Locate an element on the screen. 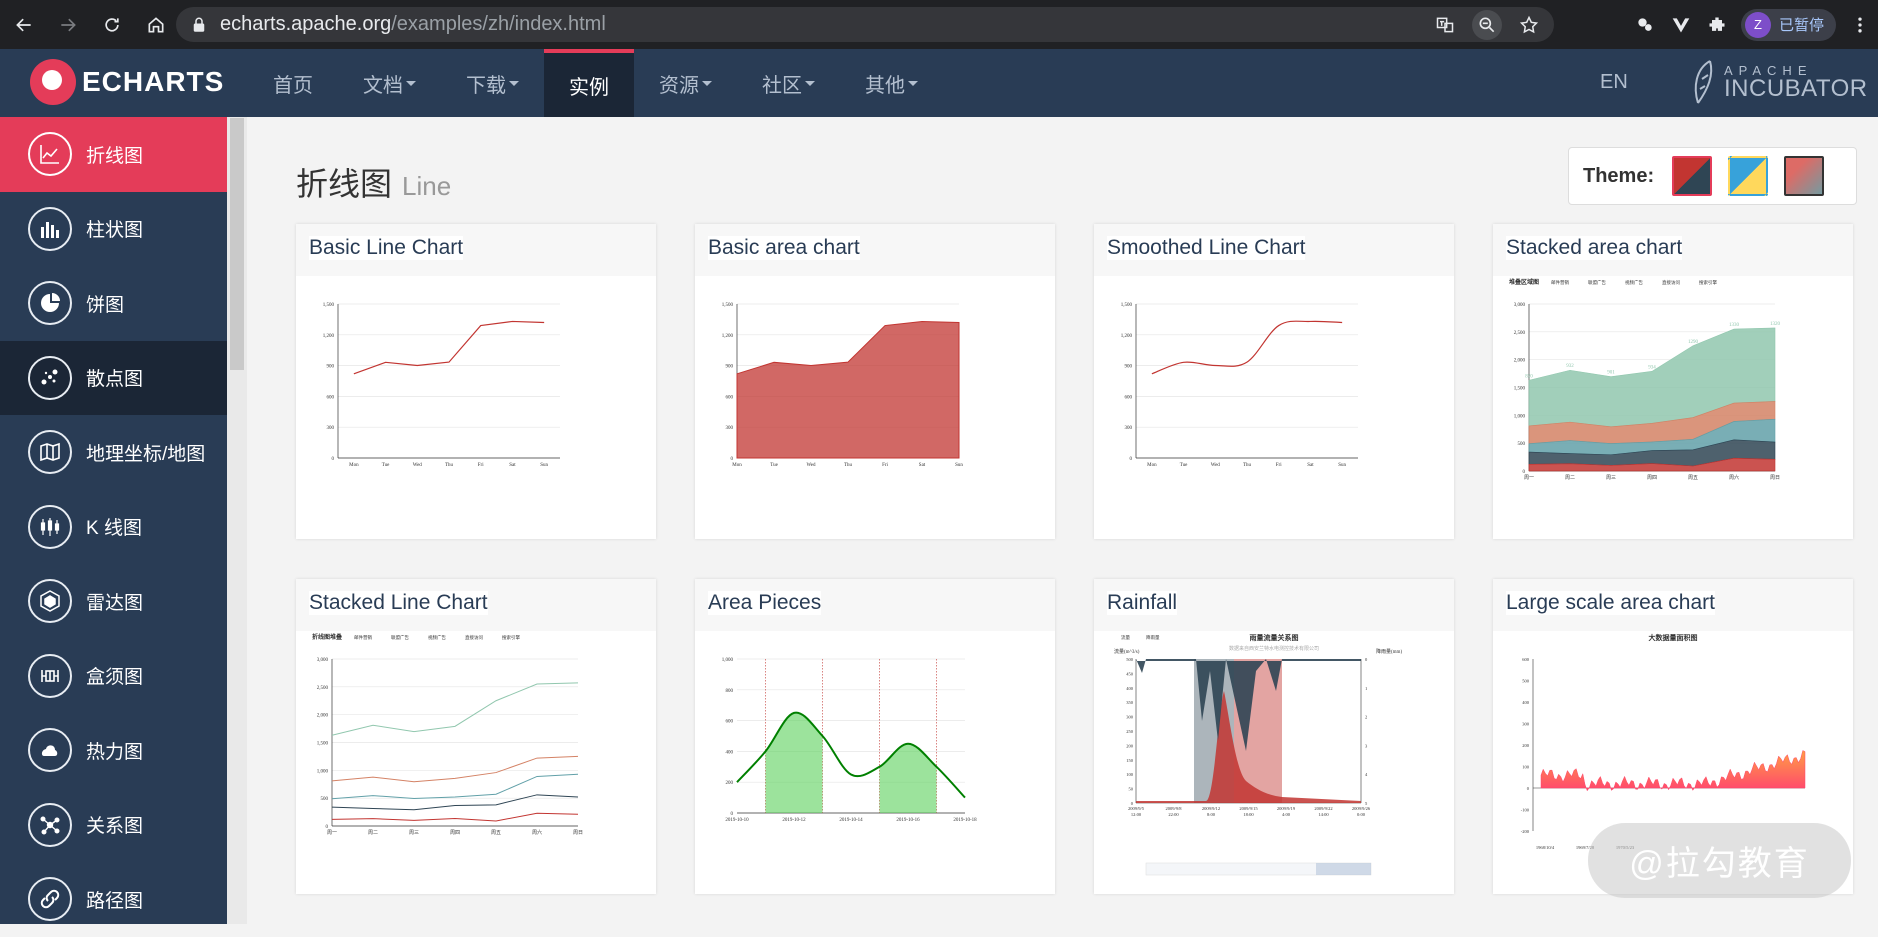 This screenshot has width=1878, height=937. language-switch: EN is located at coordinates (1614, 82).